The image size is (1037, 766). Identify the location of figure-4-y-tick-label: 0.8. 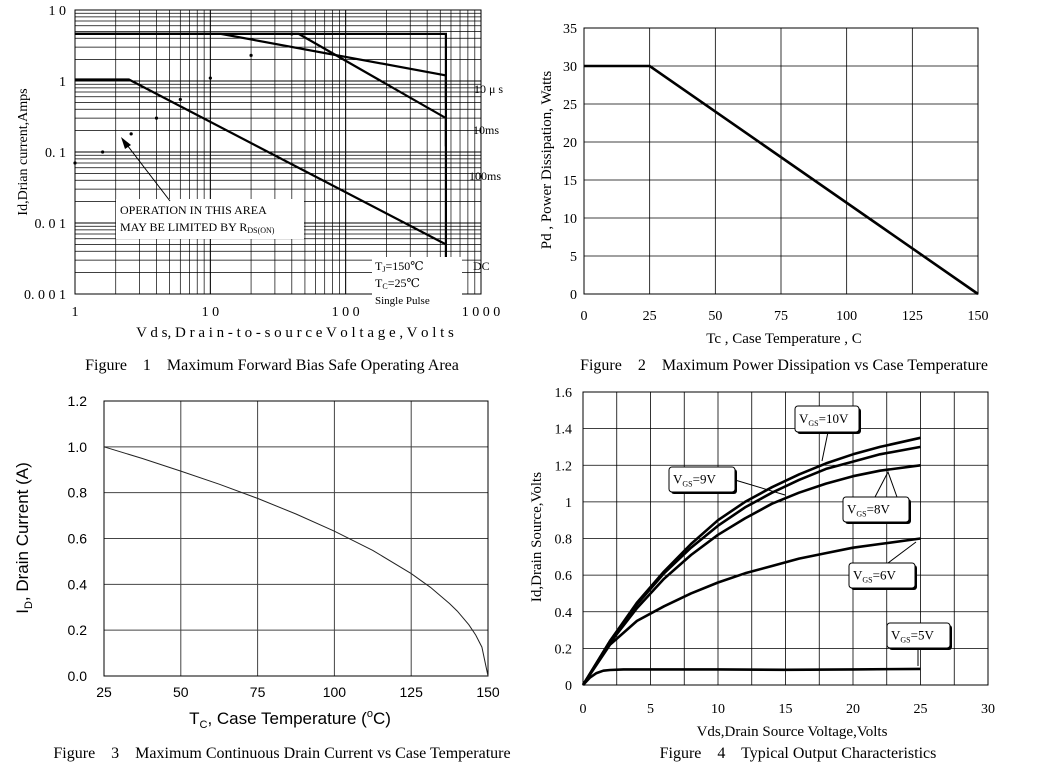
(564, 540).